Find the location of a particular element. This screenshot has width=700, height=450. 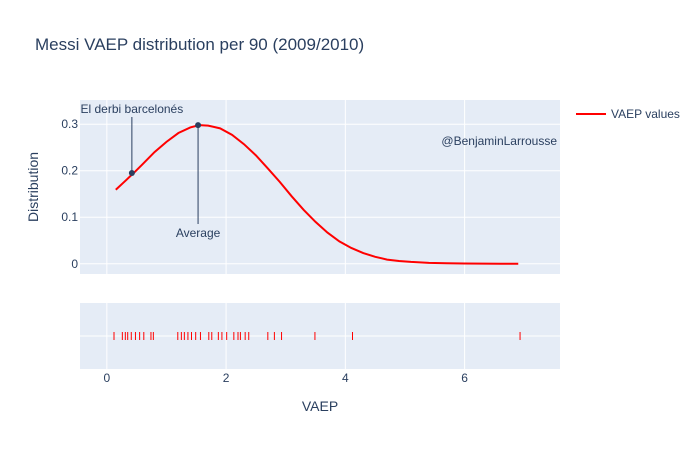

y-tick-label: 0.1 is located at coordinates (69, 217).